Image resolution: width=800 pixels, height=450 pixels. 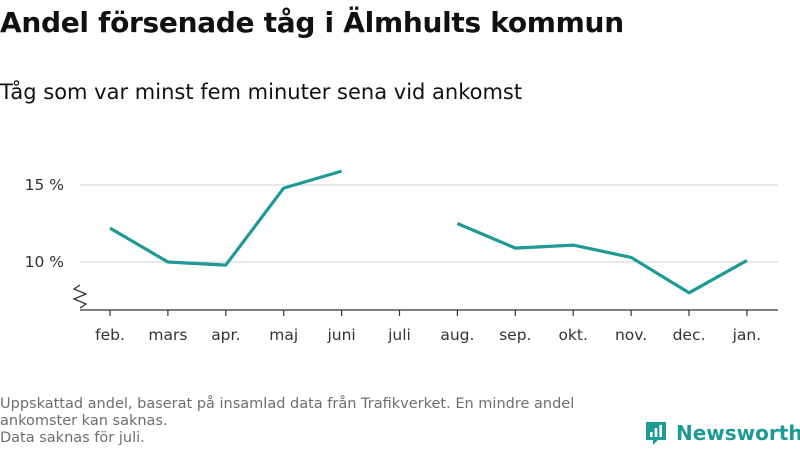 What do you see at coordinates (44, 185) in the screenshot?
I see `y-tick-label: 15 %` at bounding box center [44, 185].